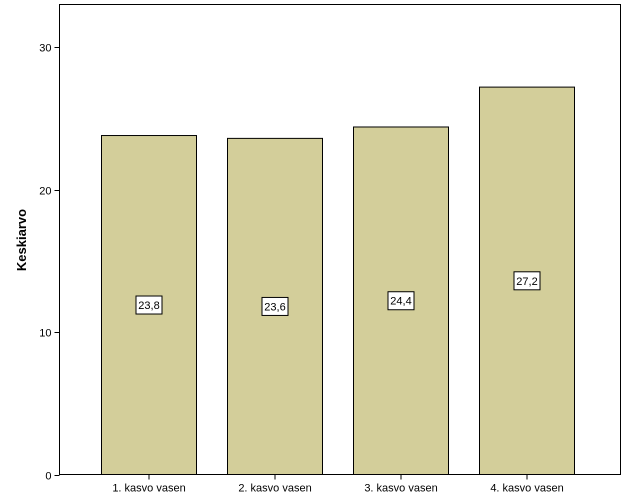 This screenshot has height=501, width=626. Describe the element at coordinates (338, 293) in the screenshot. I see `data-labels: 23,8 23,6 24,4 27,2` at that location.